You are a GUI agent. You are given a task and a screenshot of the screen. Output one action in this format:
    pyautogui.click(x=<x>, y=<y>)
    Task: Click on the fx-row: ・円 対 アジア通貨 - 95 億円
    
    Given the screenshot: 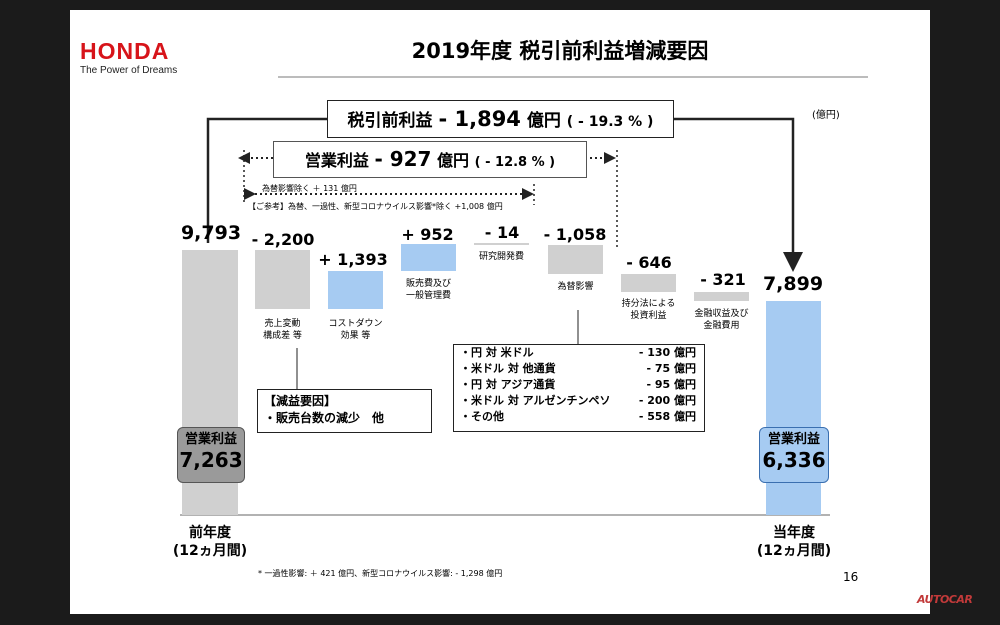 What is the action you would take?
    pyautogui.click(x=579, y=385)
    